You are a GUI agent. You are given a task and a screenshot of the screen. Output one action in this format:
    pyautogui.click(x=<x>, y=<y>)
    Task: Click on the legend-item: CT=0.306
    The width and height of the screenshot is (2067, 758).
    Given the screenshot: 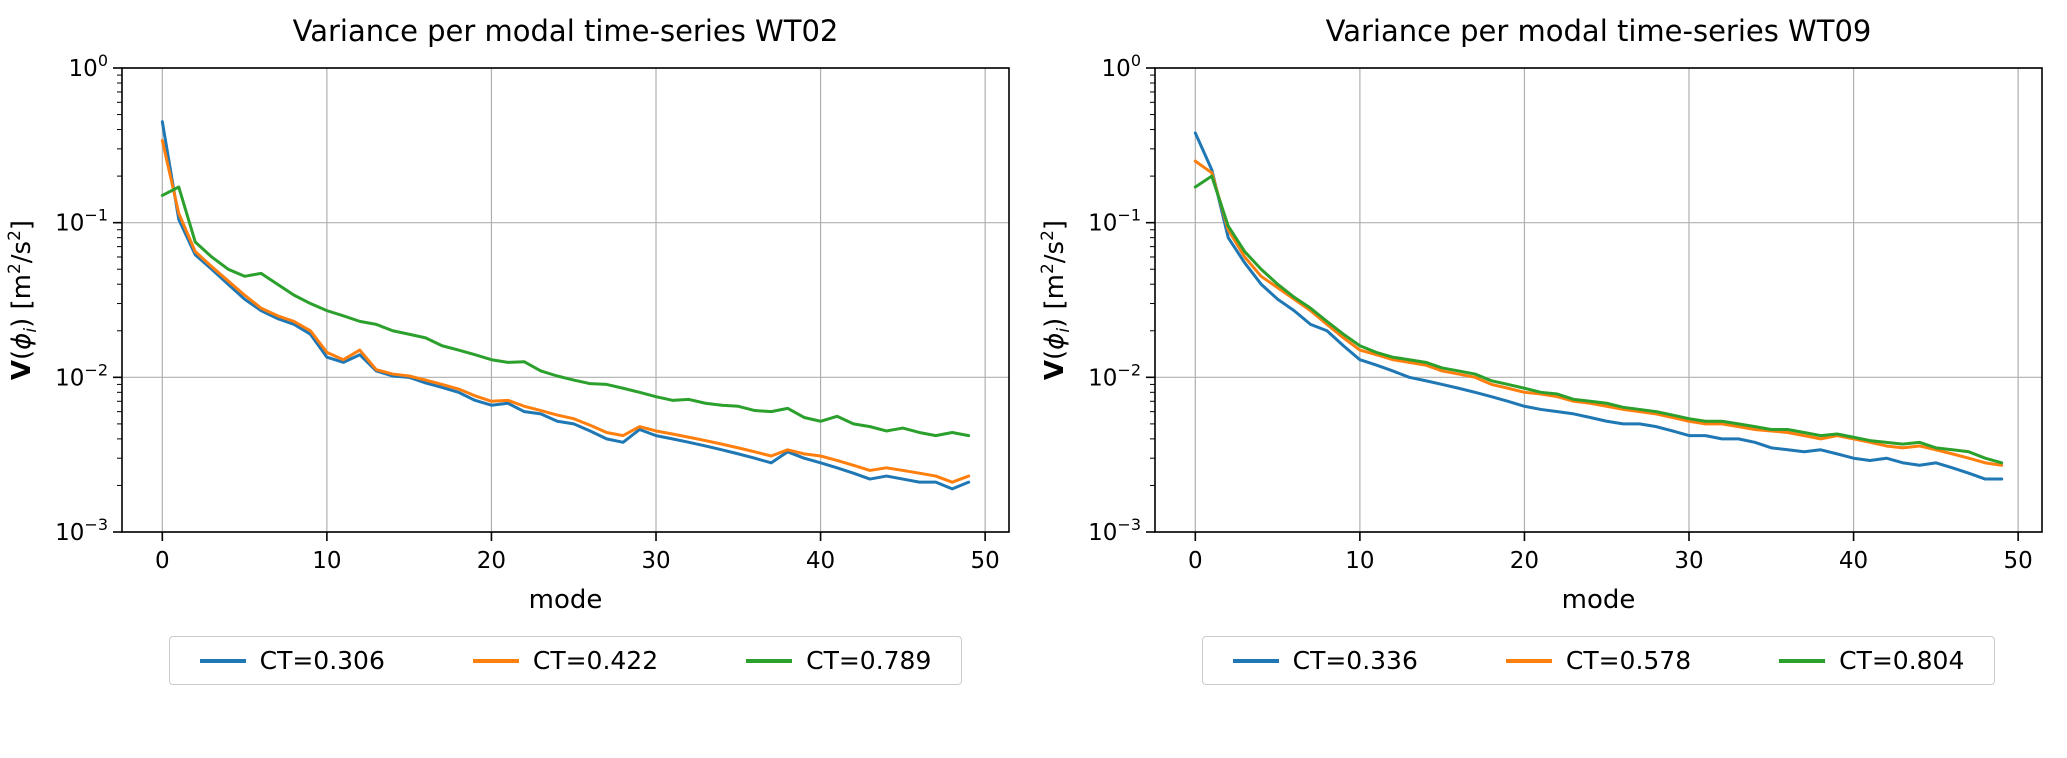 What is the action you would take?
    pyautogui.click(x=292, y=660)
    